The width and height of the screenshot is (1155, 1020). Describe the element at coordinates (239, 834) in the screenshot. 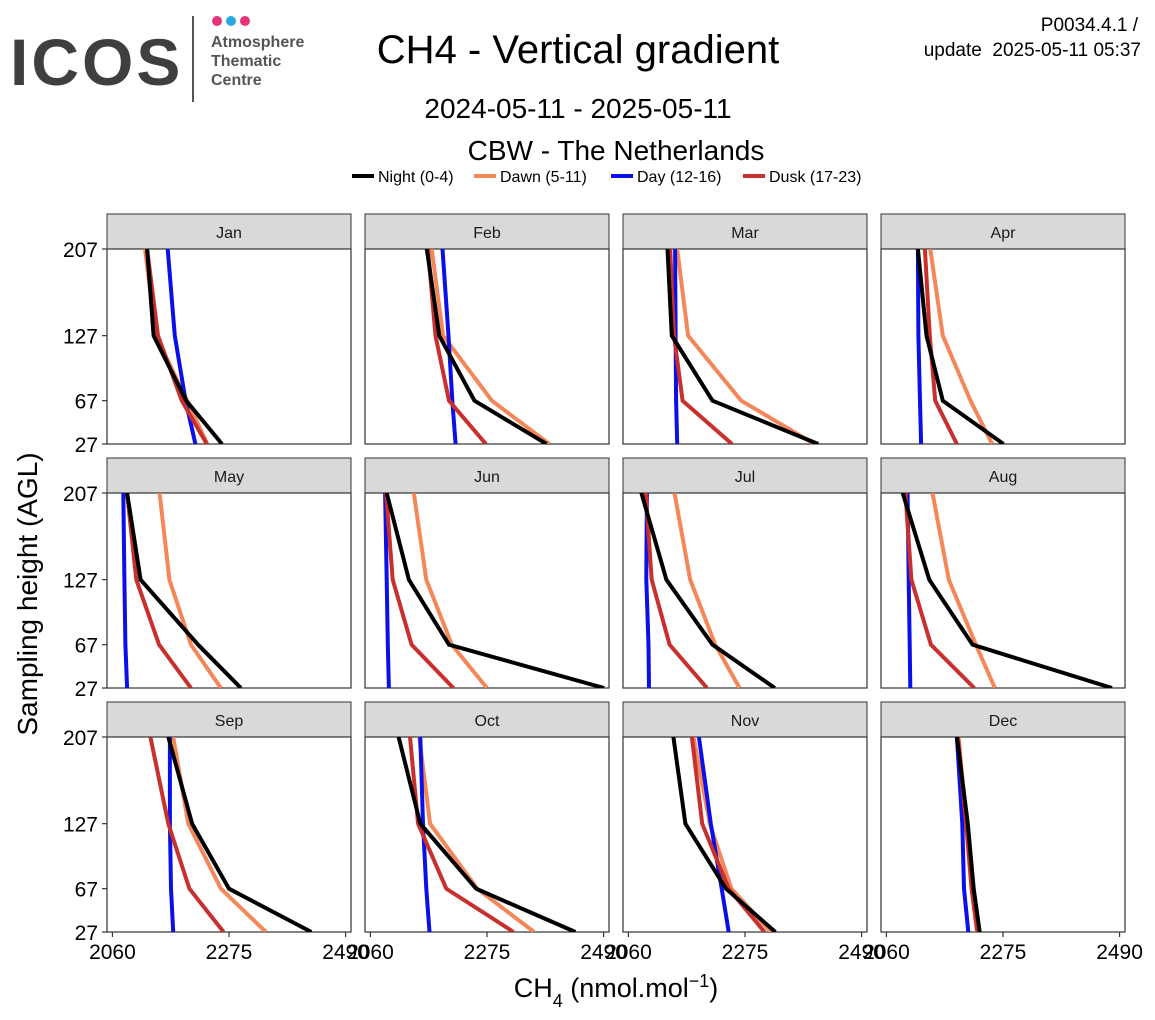

I see `series-line-night-sep` at that location.